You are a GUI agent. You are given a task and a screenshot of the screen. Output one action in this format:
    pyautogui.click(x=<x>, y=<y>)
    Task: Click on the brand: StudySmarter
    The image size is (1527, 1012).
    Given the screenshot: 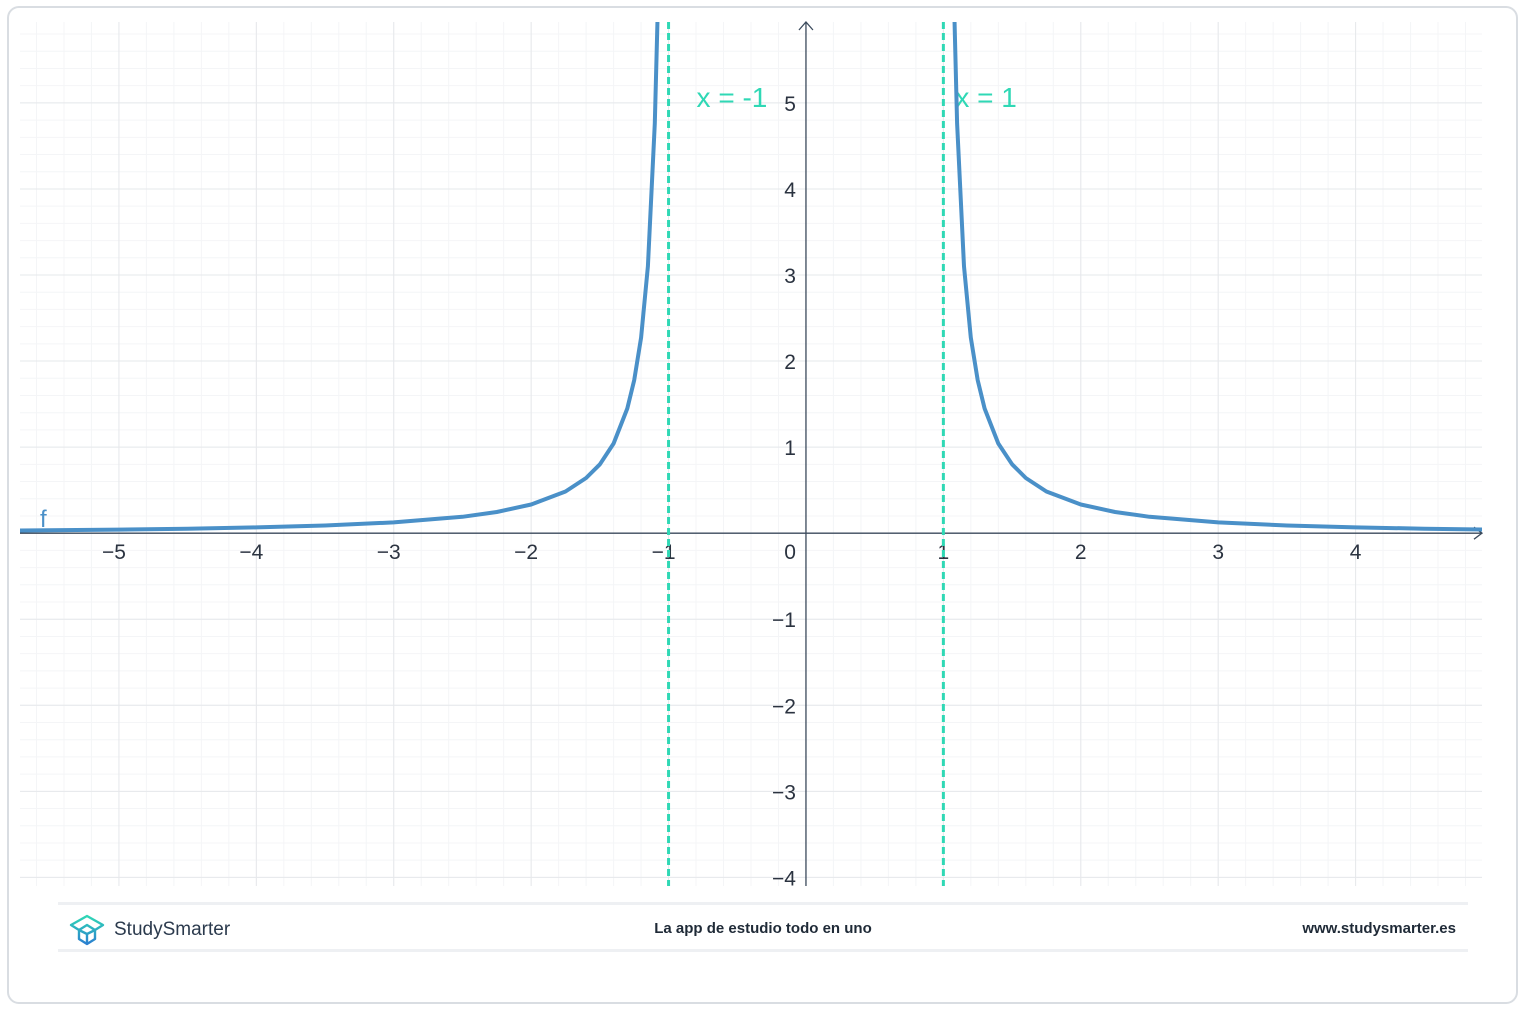 What is the action you would take?
    pyautogui.click(x=149, y=930)
    